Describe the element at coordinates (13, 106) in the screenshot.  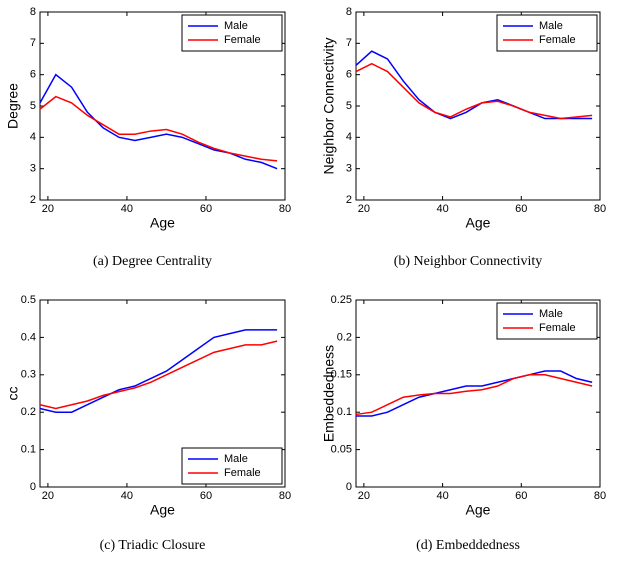
I see `y-axis-label: Degree` at that location.